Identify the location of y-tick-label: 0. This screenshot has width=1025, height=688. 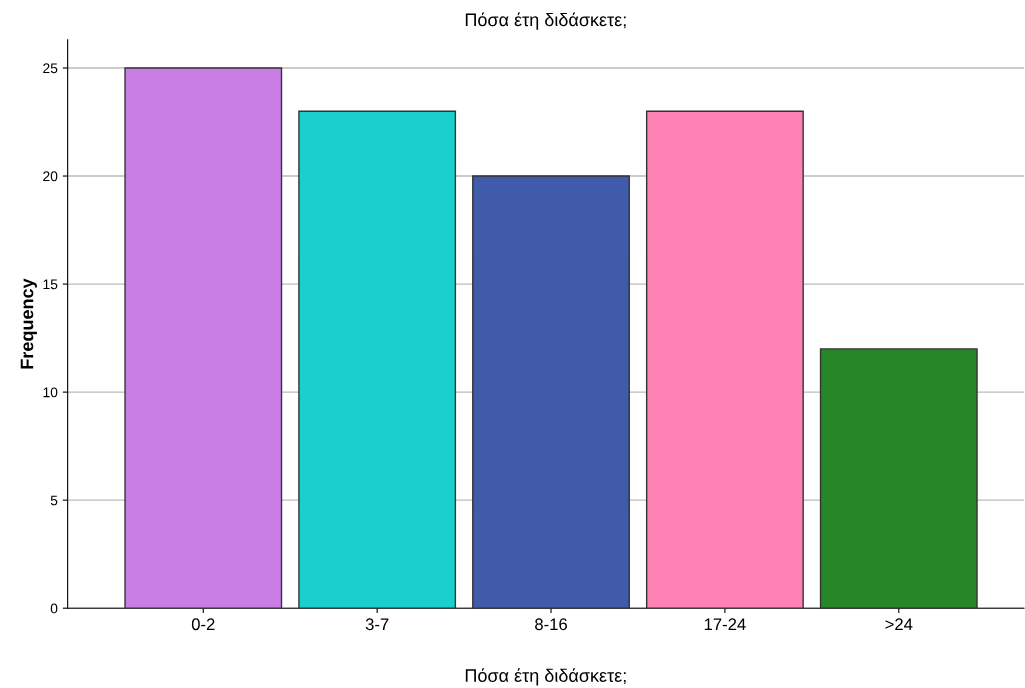
(54, 608).